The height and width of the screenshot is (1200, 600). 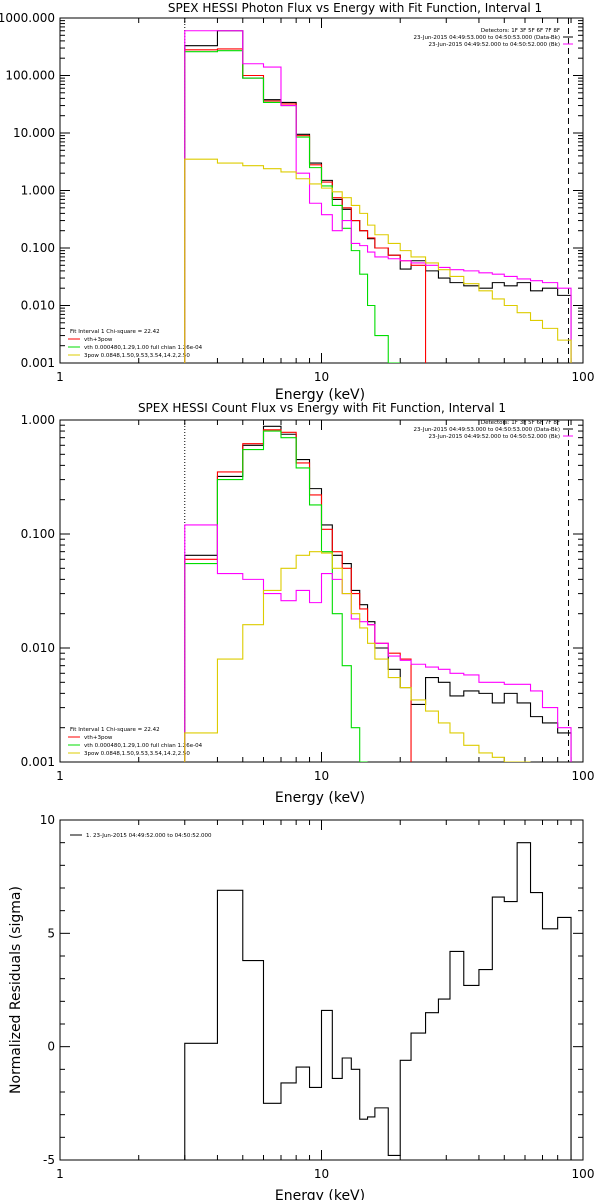 I want to click on y-tick-label: 100.000, so click(x=30, y=76).